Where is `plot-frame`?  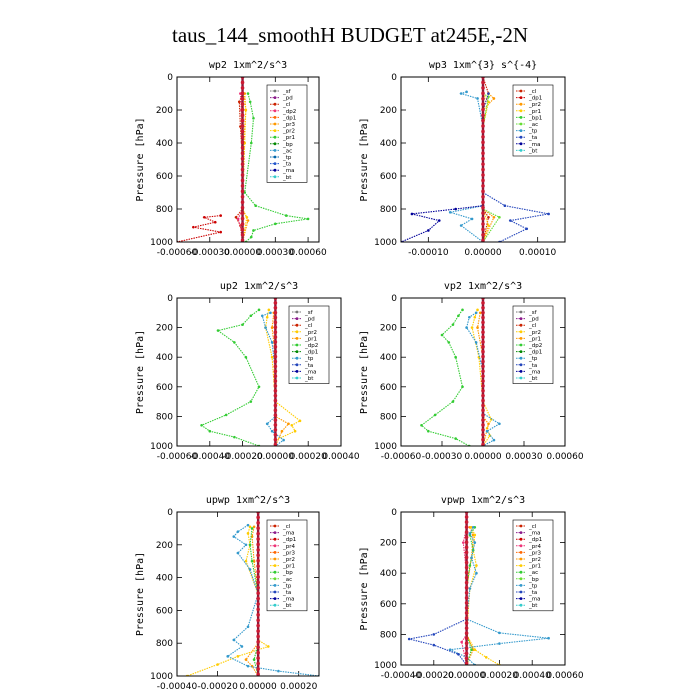 plot-frame is located at coordinates (248, 594).